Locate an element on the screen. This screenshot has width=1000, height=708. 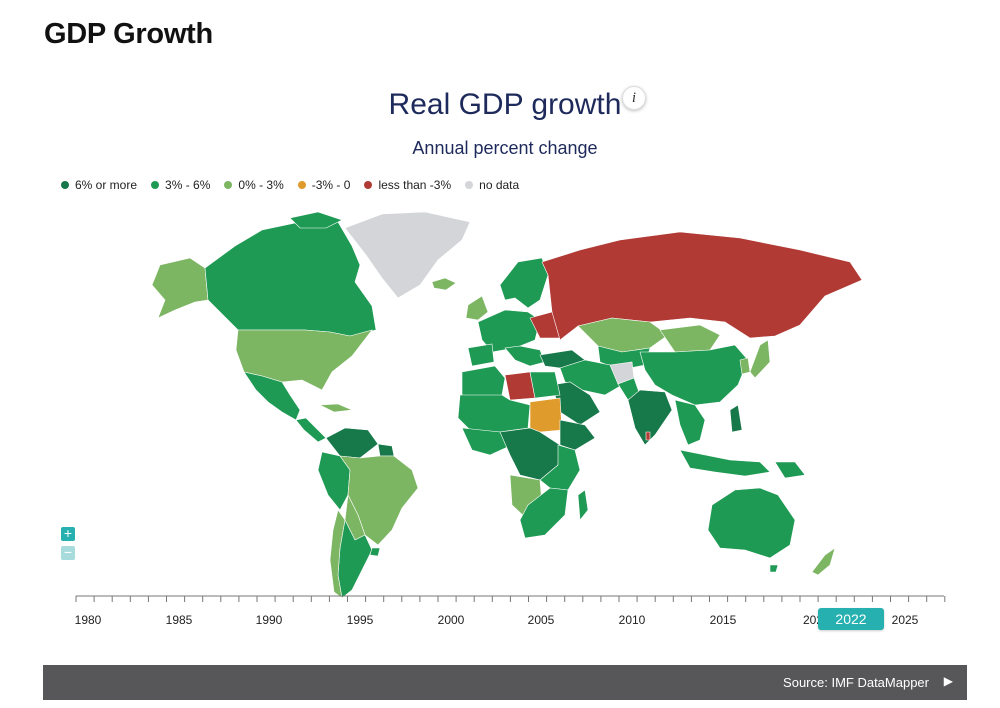
source-label: Source: IMF DataMapper is located at coordinates (856, 682).